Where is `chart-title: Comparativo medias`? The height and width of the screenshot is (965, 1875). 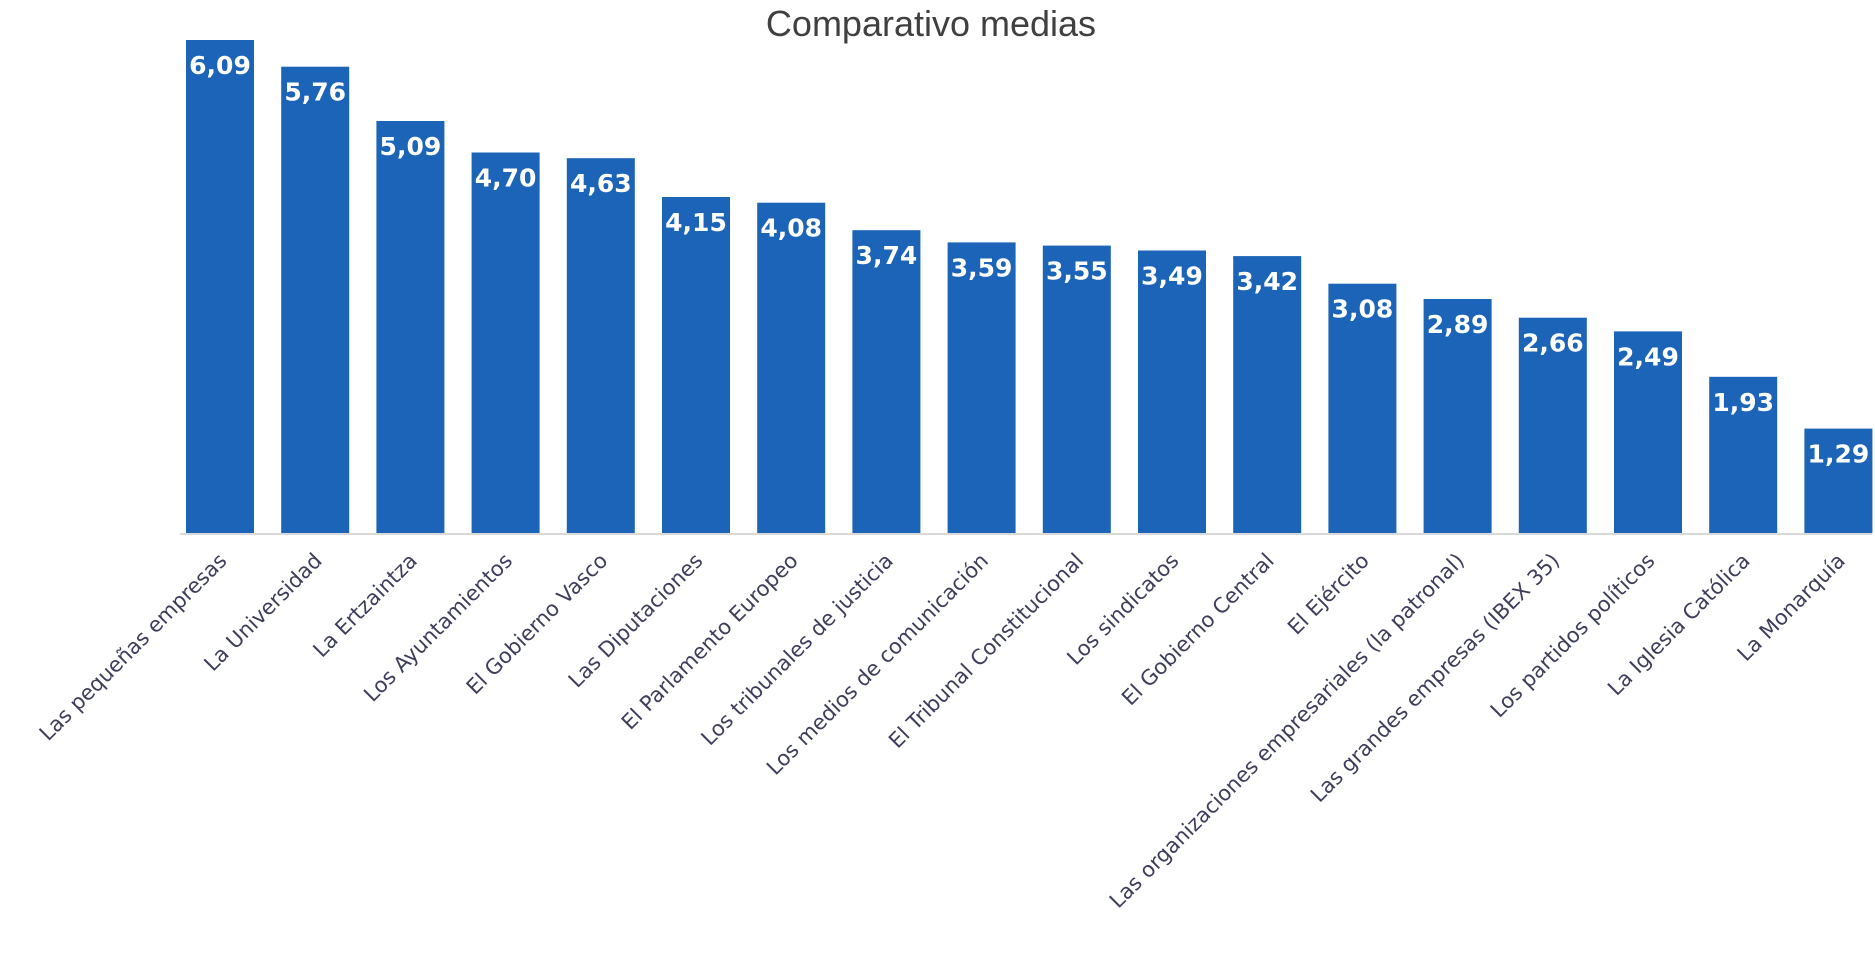
chart-title: Comparativo medias is located at coordinates (931, 23).